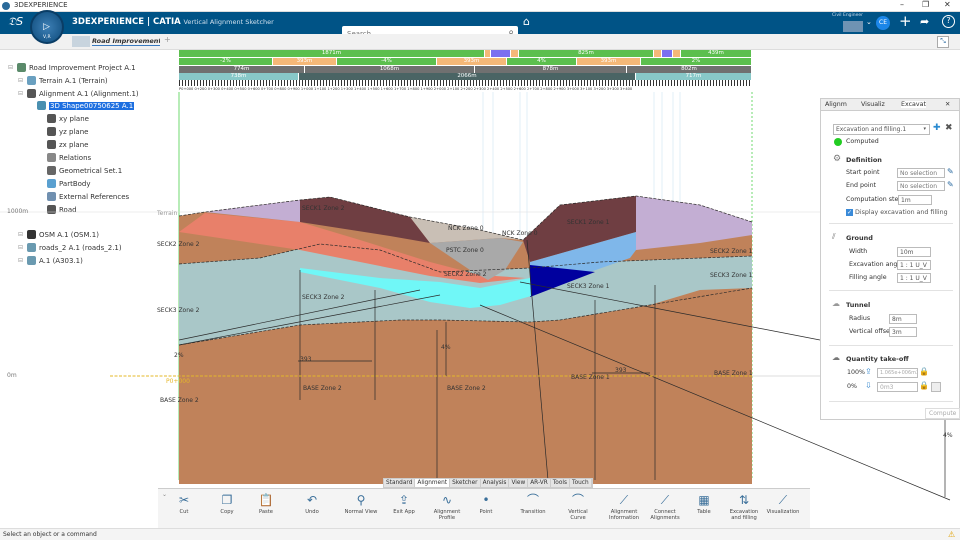 The width and height of the screenshot is (960, 540). What do you see at coordinates (387, 61) in the screenshot?
I see `band-segment: -4%` at bounding box center [387, 61].